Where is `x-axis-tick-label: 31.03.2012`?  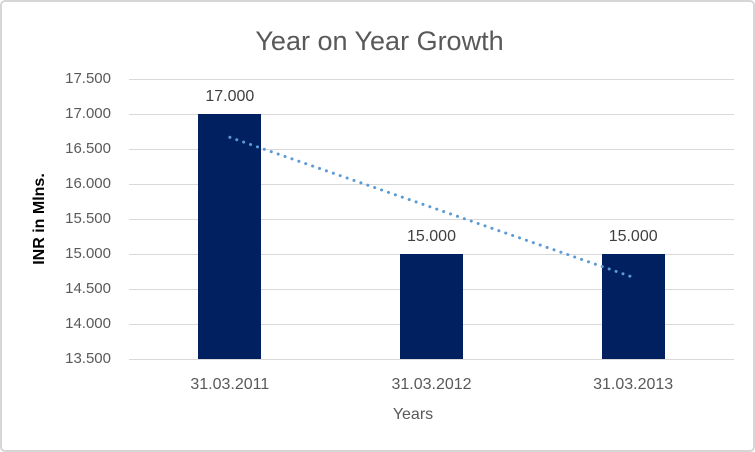
x-axis-tick-label: 31.03.2012 is located at coordinates (431, 384).